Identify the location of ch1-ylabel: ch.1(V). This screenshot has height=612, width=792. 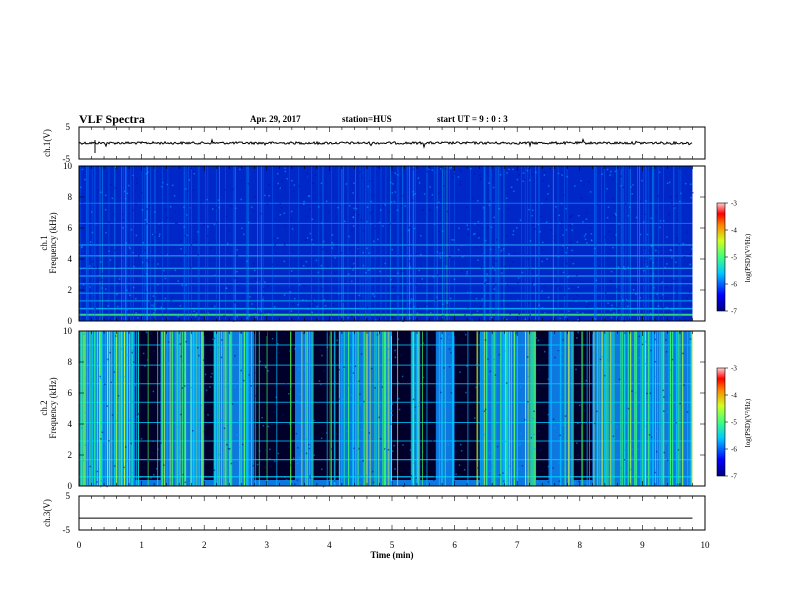
(47, 143).